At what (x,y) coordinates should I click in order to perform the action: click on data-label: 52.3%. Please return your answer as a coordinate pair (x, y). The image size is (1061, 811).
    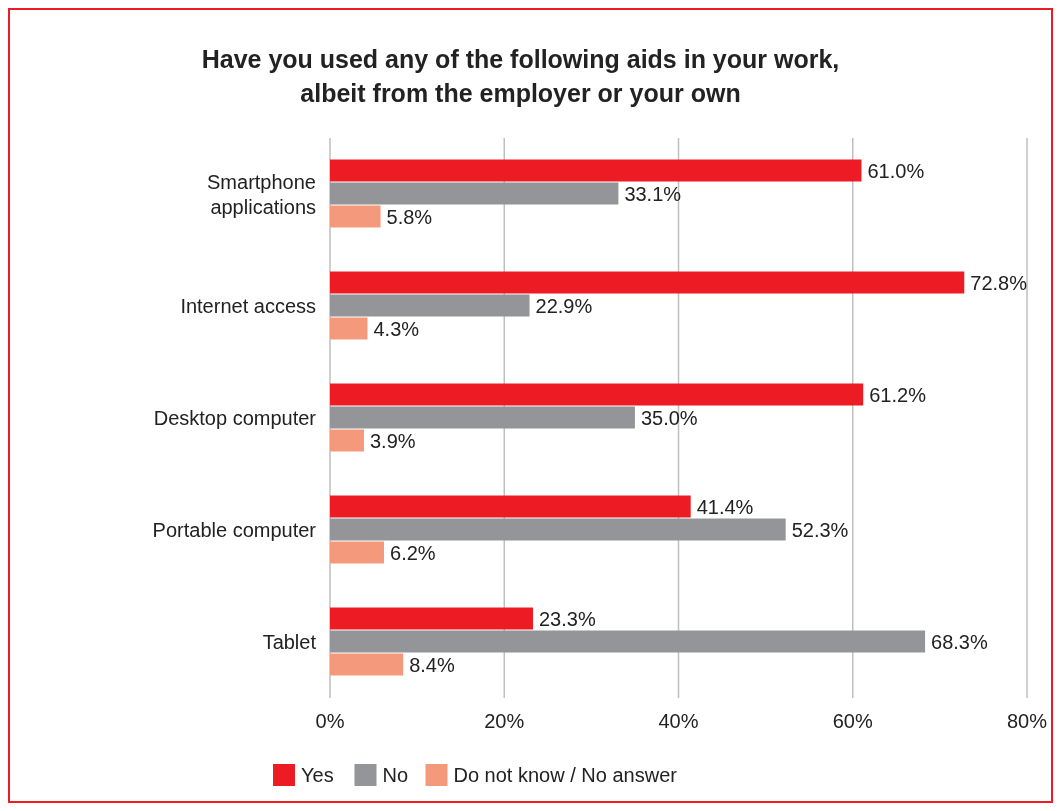
    Looking at the image, I should click on (820, 530).